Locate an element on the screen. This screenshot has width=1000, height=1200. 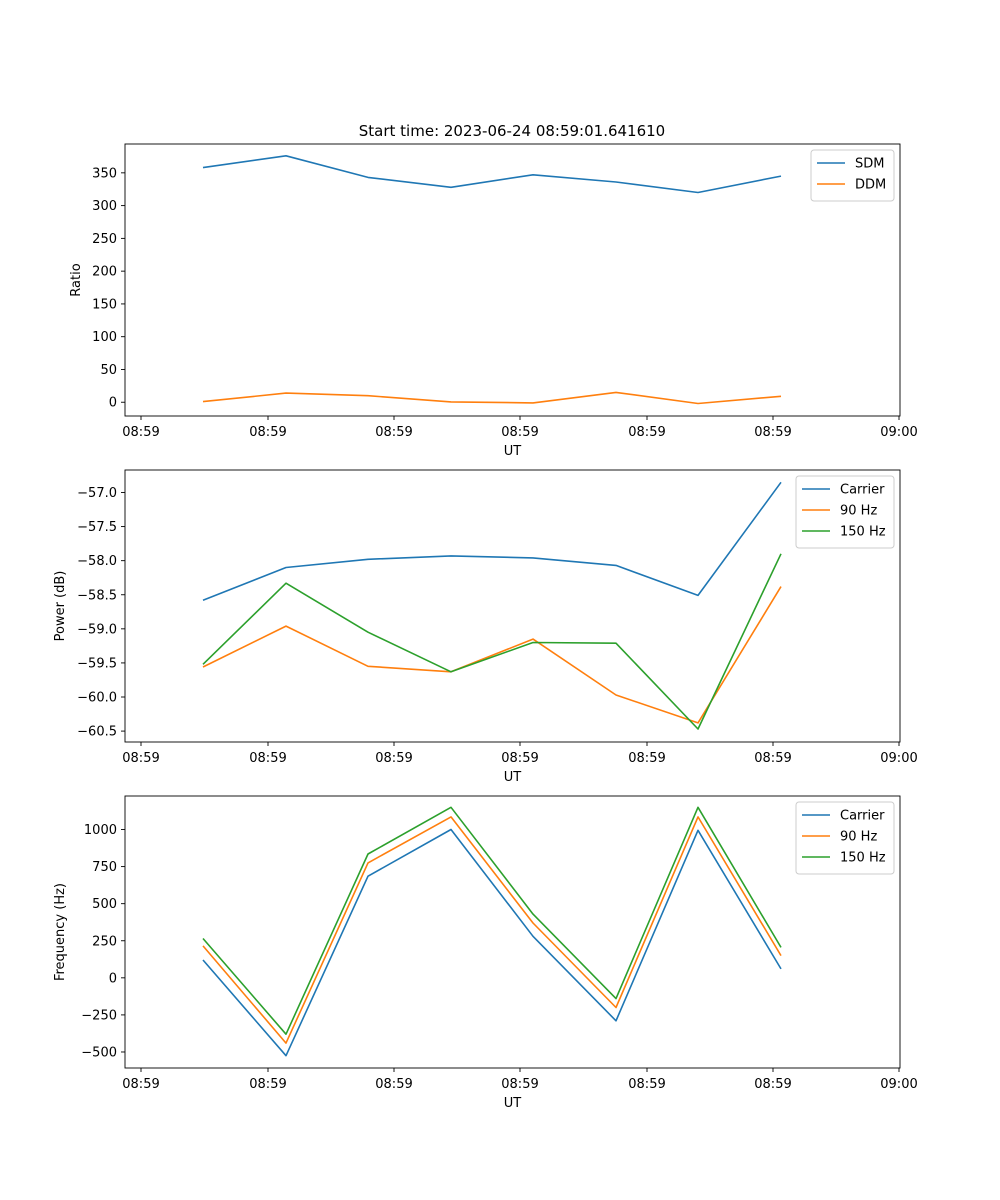
y-tick-label: −57.5 is located at coordinates (97, 527).